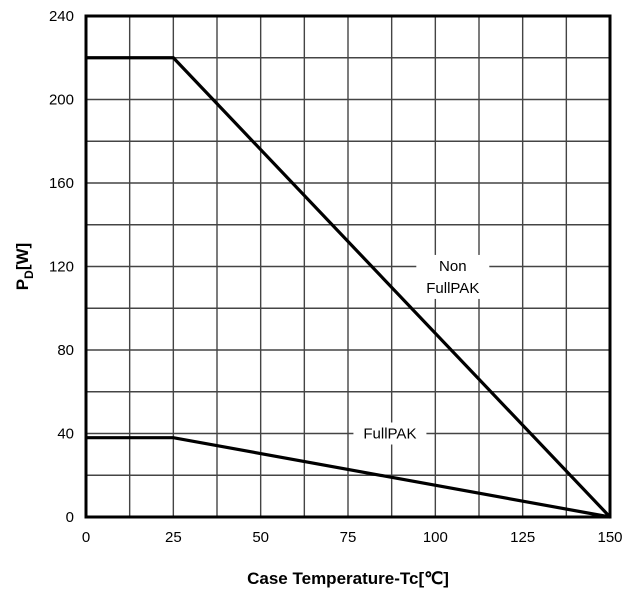 This screenshot has height=592, width=642. Describe the element at coordinates (260, 537) in the screenshot. I see `x-tick-label: 50` at that location.